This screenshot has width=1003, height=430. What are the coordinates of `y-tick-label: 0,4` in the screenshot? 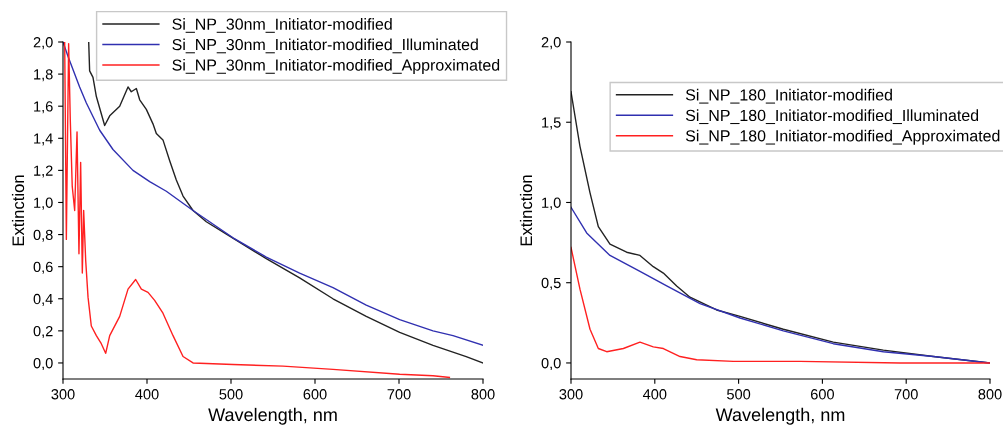 It's located at (43, 299).